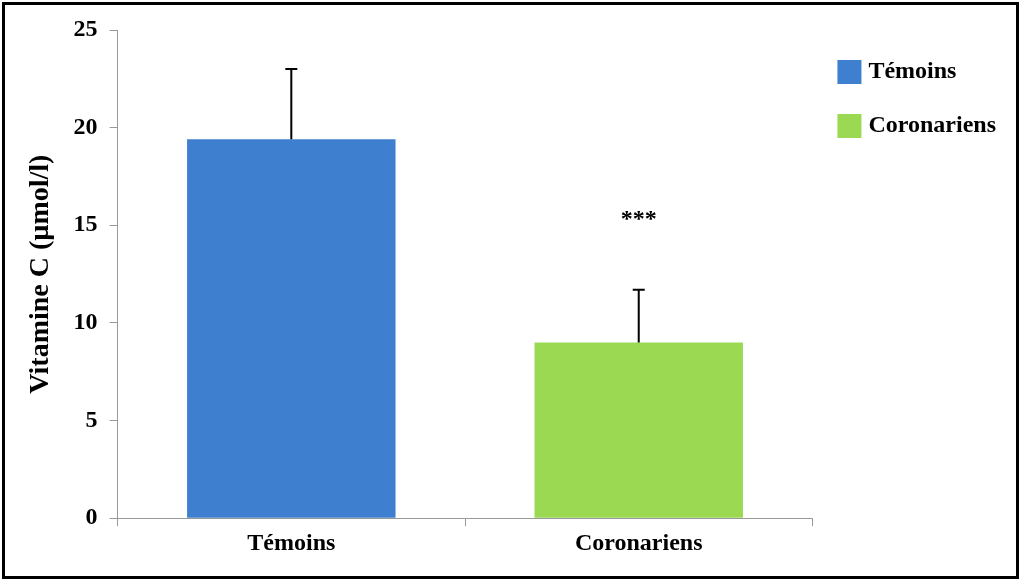  I want to click on y-tick-label: 15, so click(85, 223).